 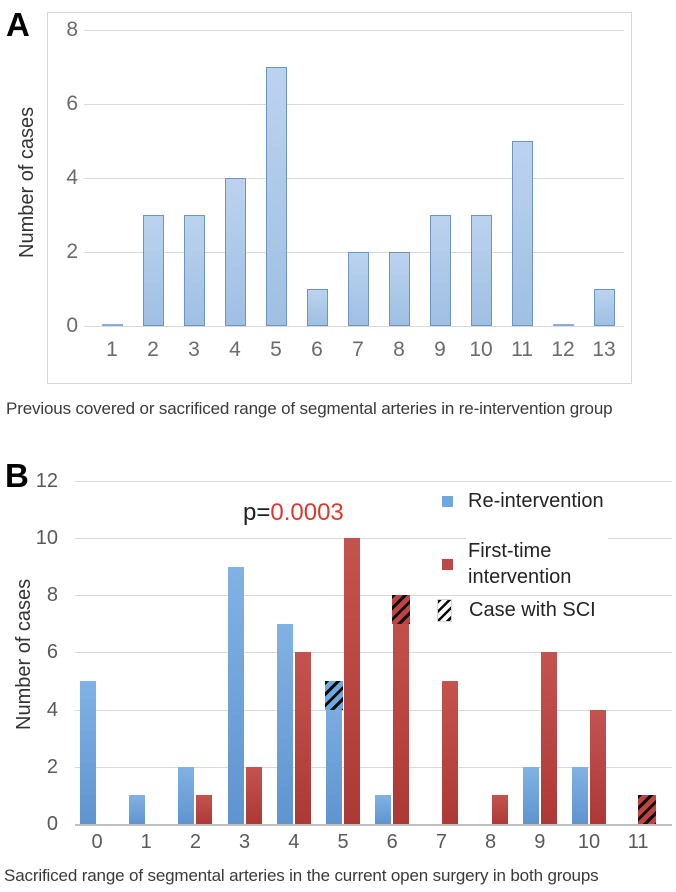 I want to click on panel-b-x-tick-label: 1, so click(x=146, y=842).